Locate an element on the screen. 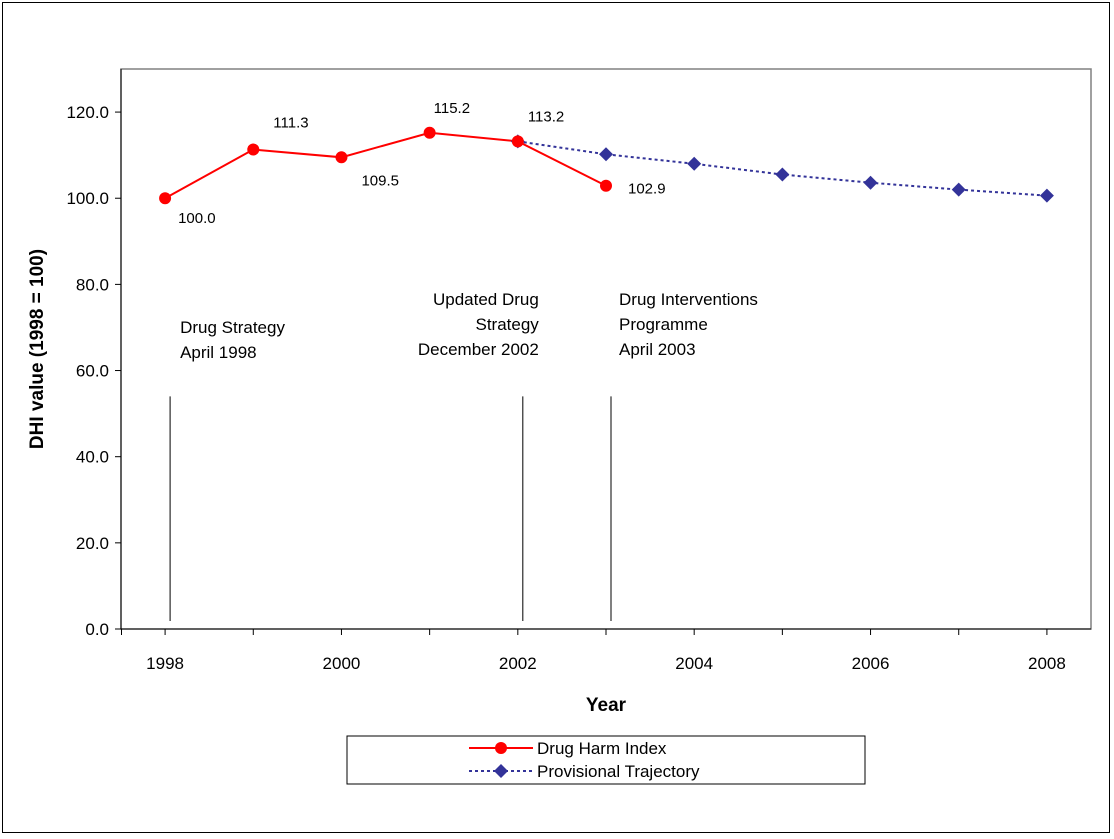 The height and width of the screenshot is (839, 1114). y-tick-label: 40.0 is located at coordinates (92, 457).